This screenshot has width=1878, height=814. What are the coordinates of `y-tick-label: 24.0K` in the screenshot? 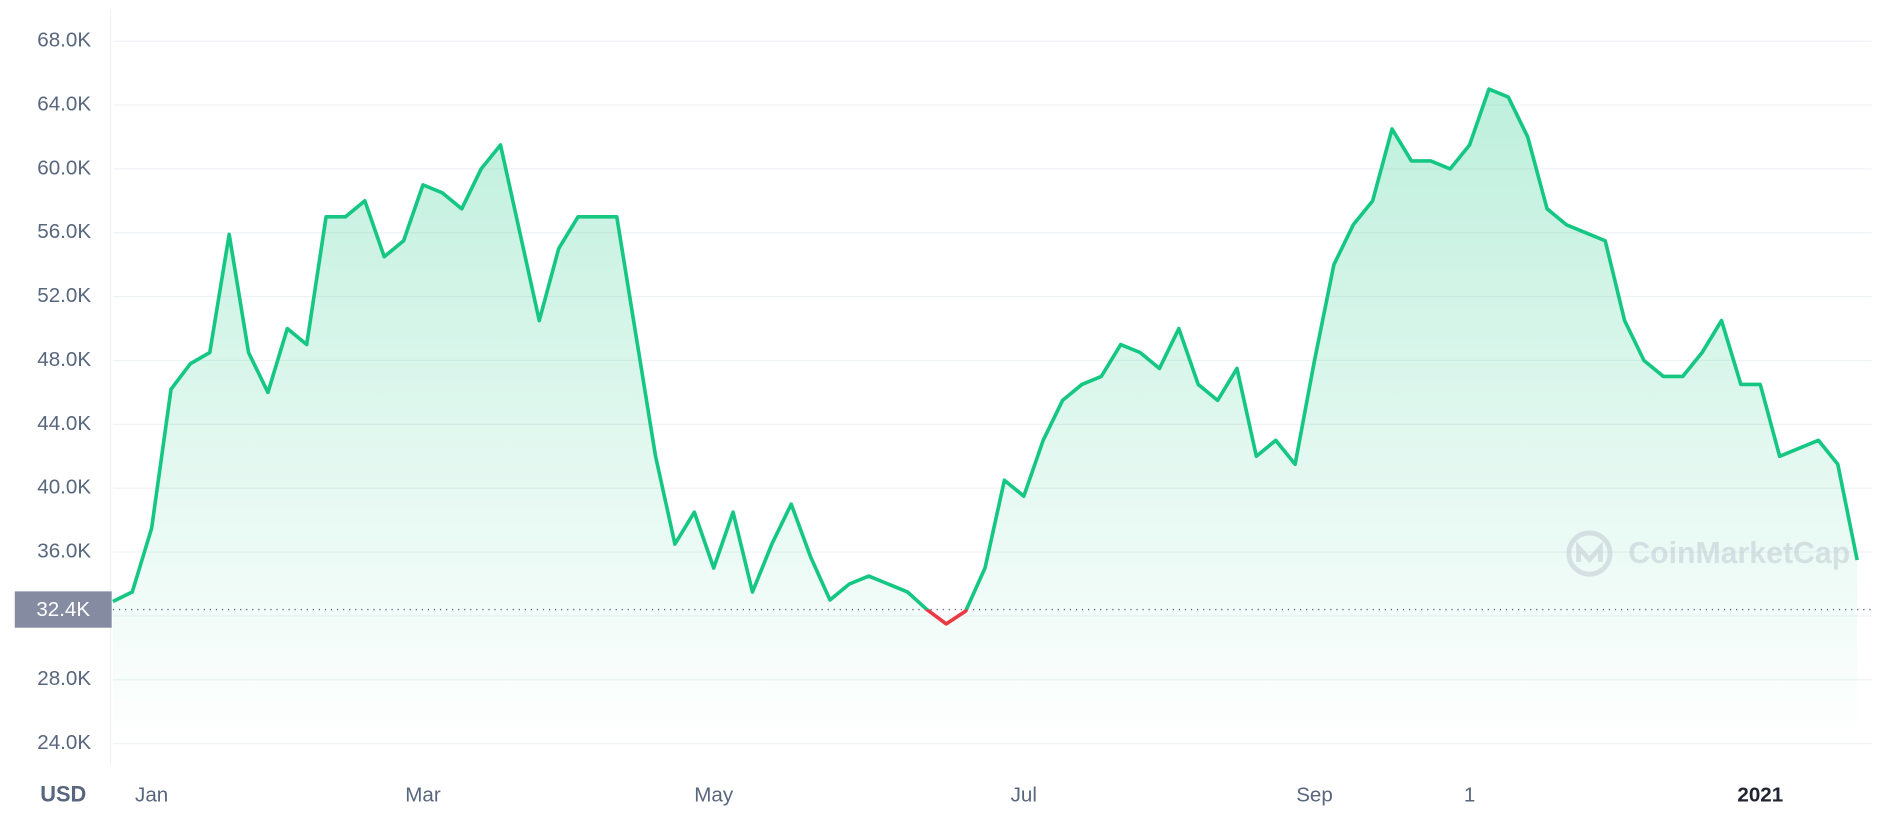 It's located at (64, 742).